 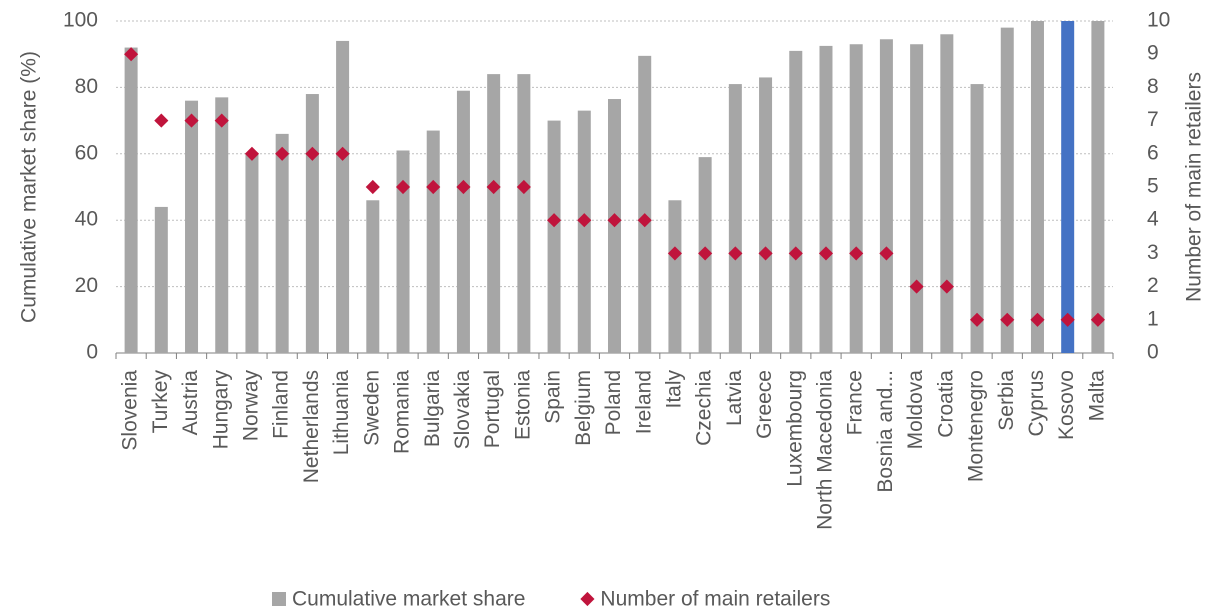 I want to click on y2-tick-label: 3, so click(x=1153, y=252).